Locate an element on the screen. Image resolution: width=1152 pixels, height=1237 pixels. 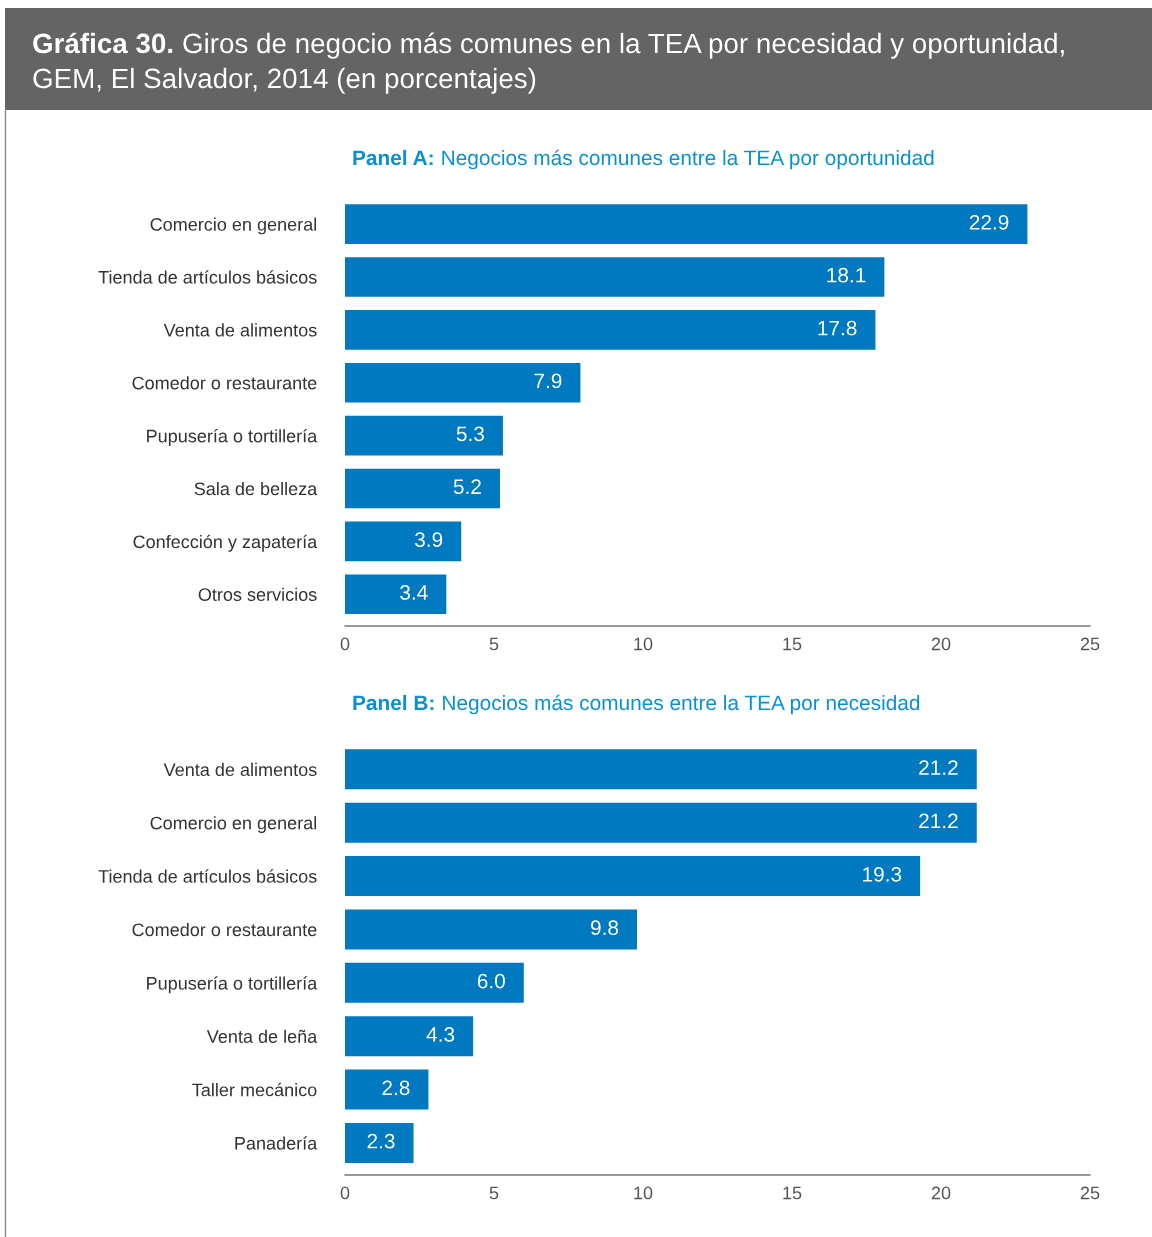
y-tick-label: Panadería is located at coordinates (276, 1143).